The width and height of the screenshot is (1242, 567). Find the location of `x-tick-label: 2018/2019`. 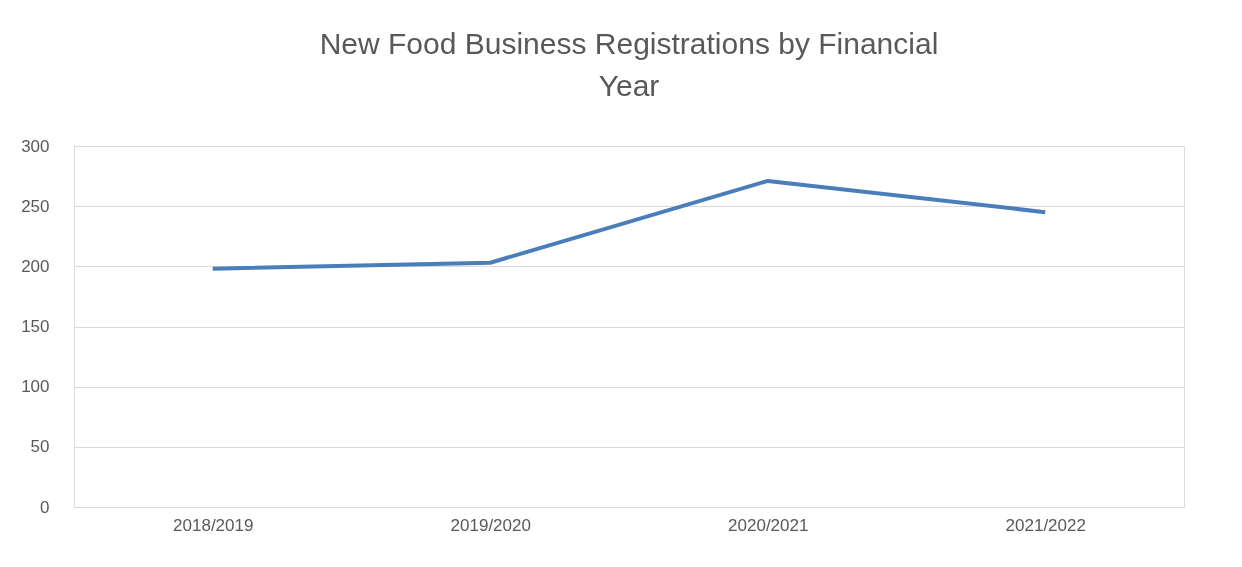

x-tick-label: 2018/2019 is located at coordinates (213, 525).